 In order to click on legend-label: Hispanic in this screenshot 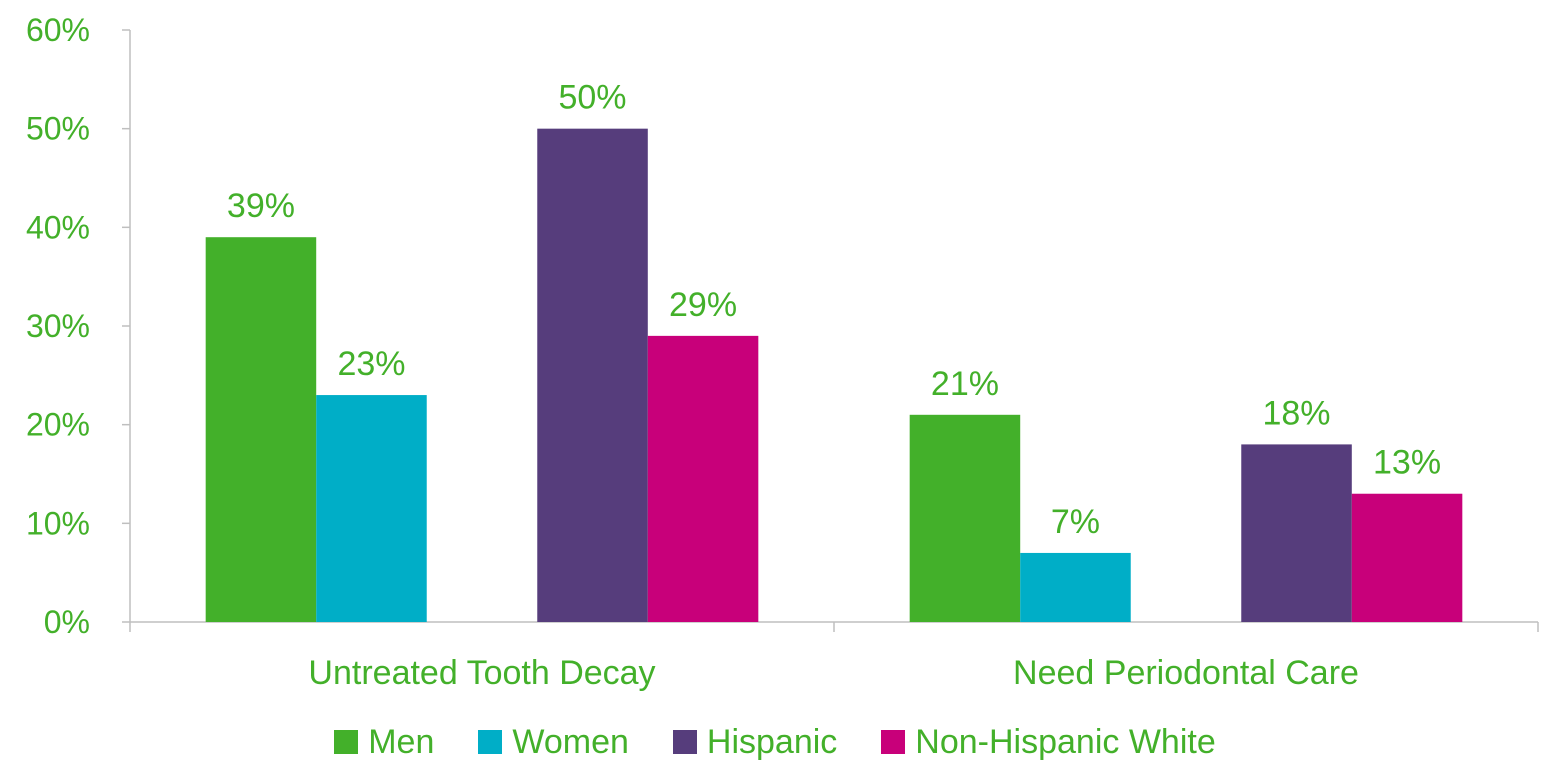, I will do `click(772, 742)`.